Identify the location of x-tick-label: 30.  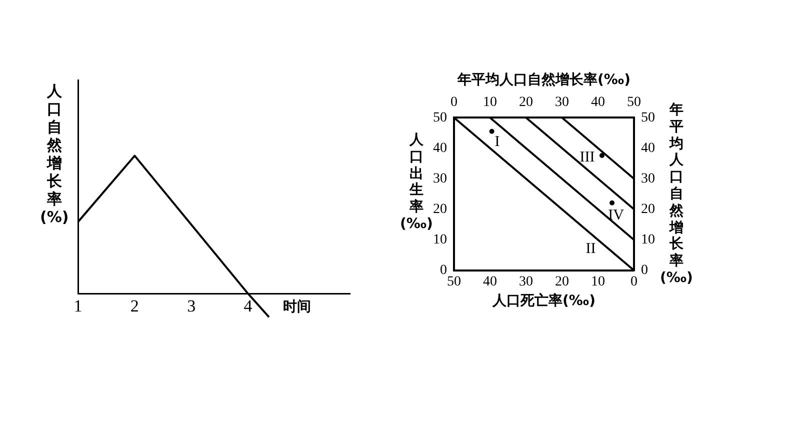
(526, 282).